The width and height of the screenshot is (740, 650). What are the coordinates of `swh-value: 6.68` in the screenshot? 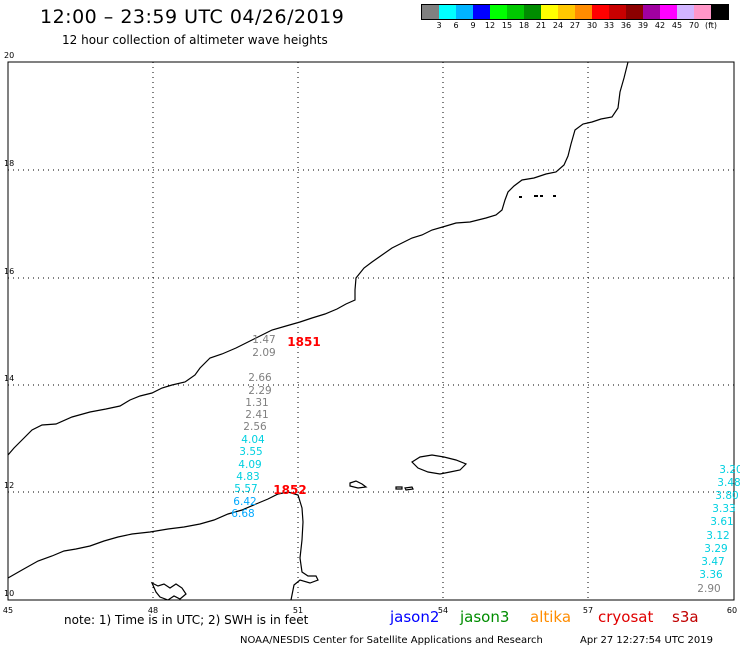 It's located at (242, 514).